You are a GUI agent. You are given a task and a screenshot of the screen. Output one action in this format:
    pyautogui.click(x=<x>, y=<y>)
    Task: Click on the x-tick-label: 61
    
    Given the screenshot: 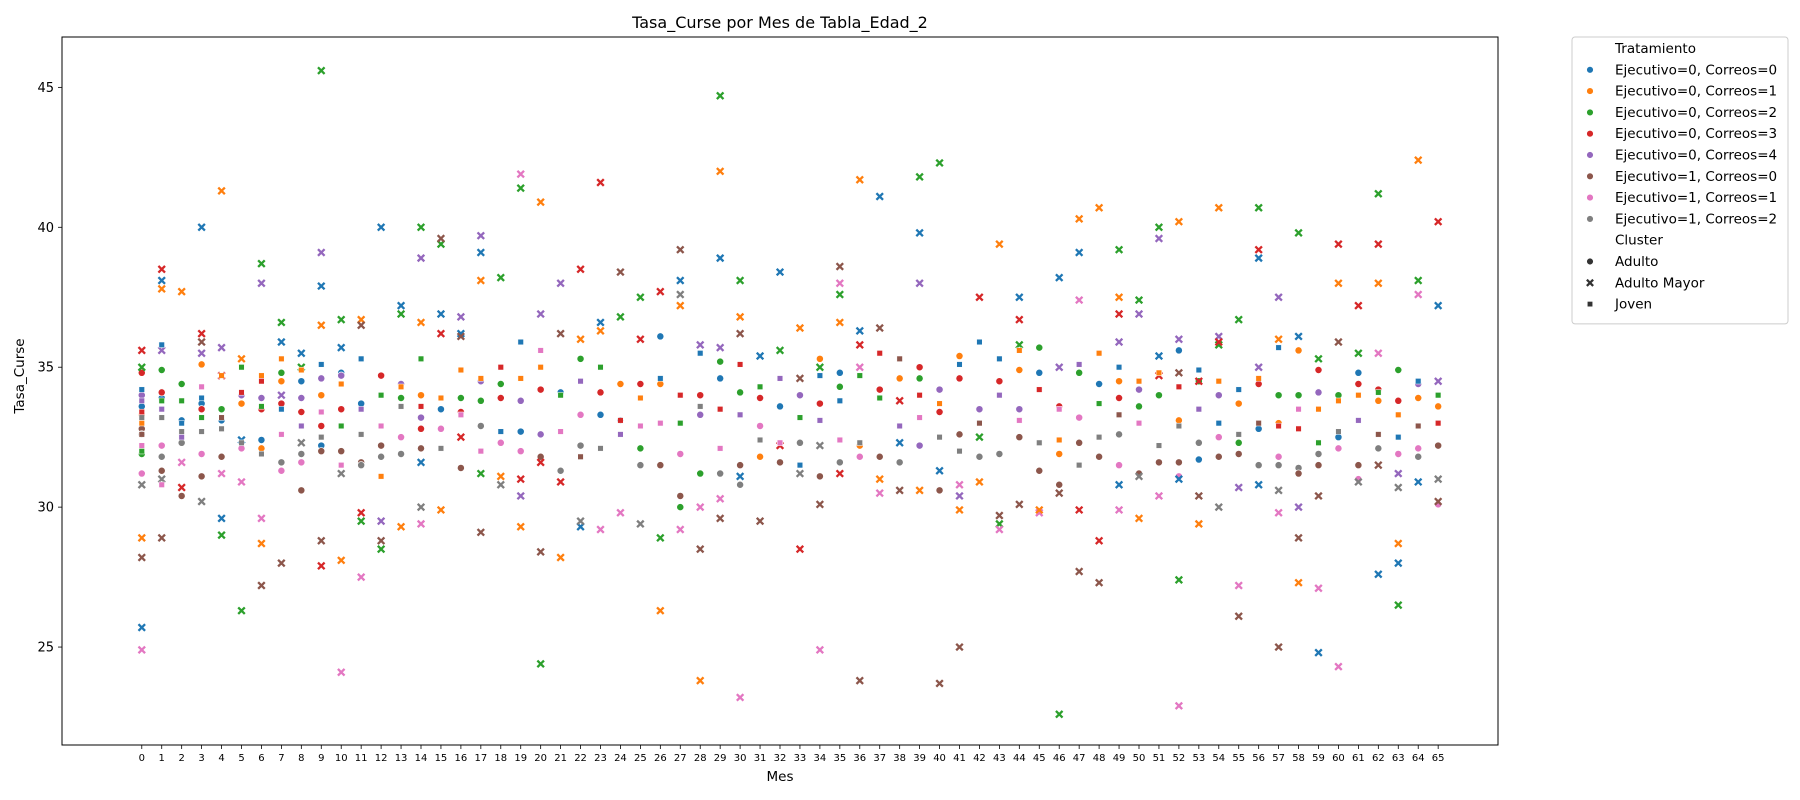 What is the action you would take?
    pyautogui.click(x=1358, y=758)
    